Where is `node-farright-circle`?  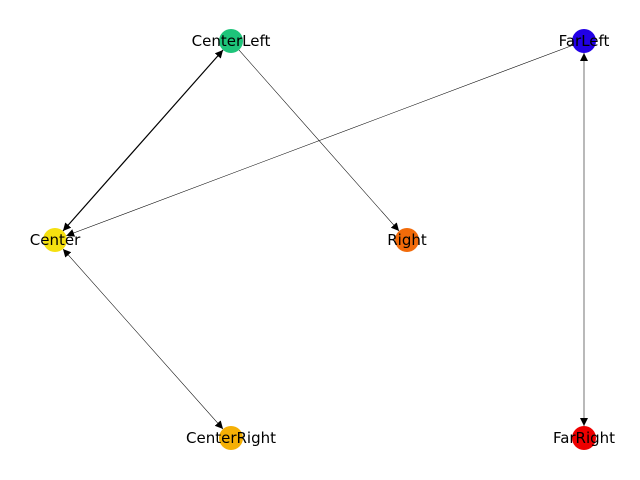 node-farright-circle is located at coordinates (584, 438).